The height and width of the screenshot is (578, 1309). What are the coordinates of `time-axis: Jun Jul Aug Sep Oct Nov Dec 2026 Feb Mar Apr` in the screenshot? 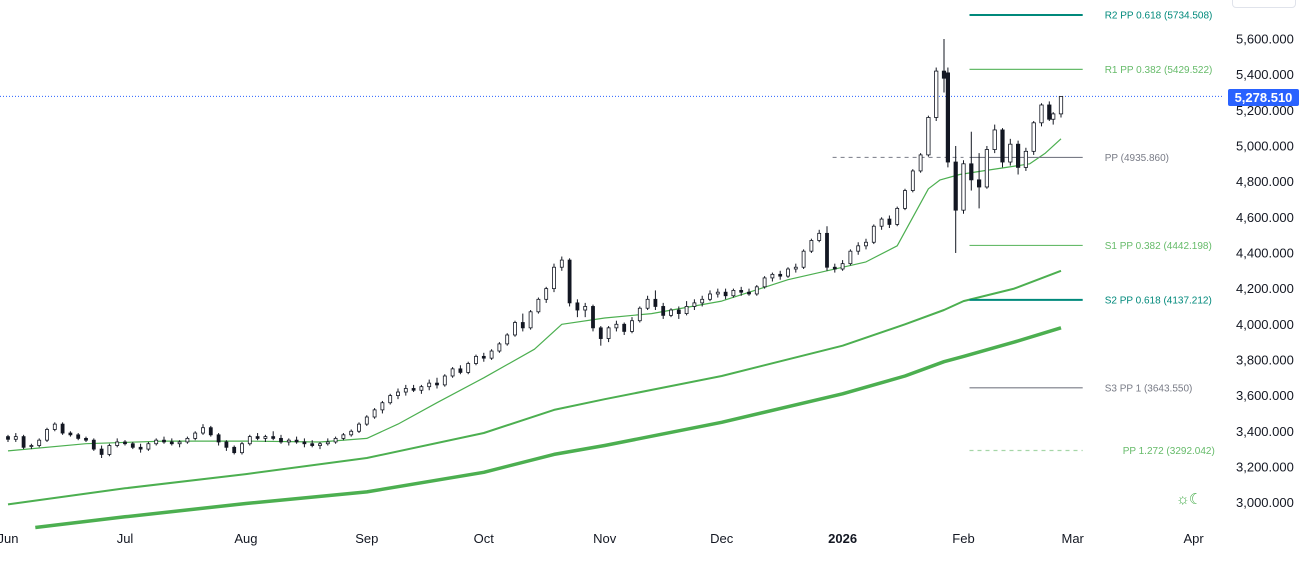 It's located at (602, 538).